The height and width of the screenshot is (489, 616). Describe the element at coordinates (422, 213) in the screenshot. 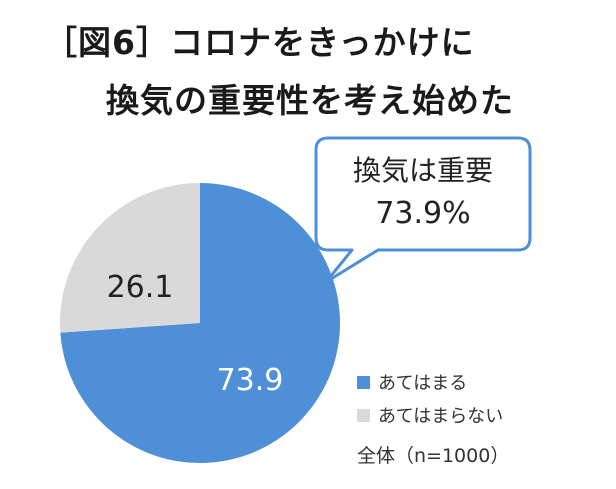

I see `callout-text-line2: 73.9%` at that location.